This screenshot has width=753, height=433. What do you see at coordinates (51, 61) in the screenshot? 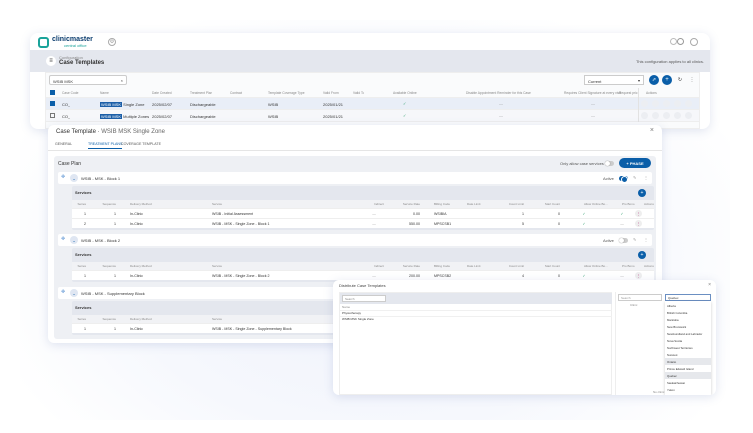
I see `menu-icon: ≡` at bounding box center [51, 61].